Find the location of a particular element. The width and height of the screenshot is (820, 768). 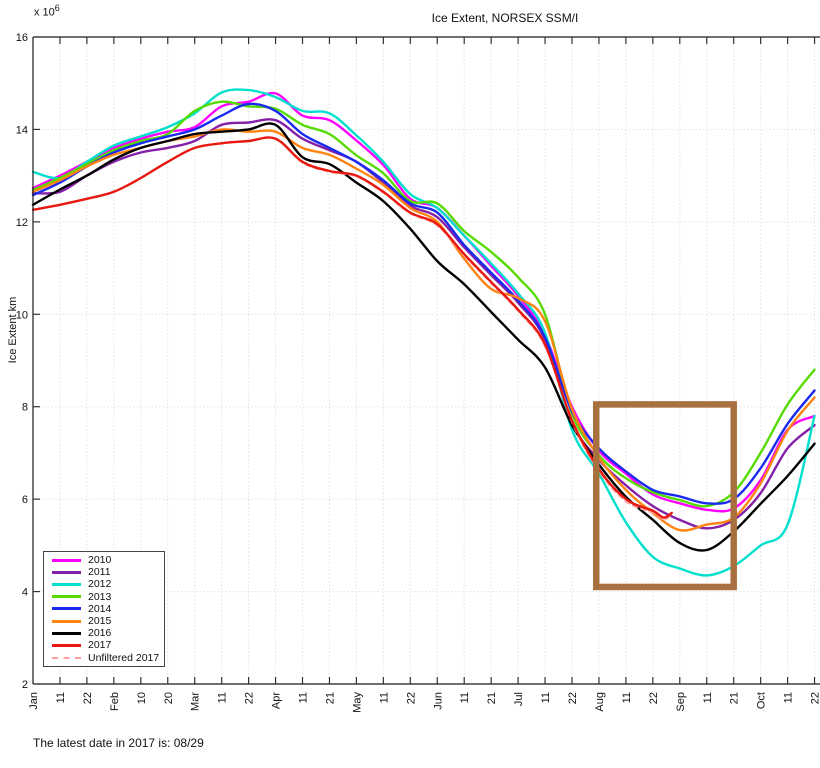

multiplier-base: x 10 is located at coordinates (44, 12).